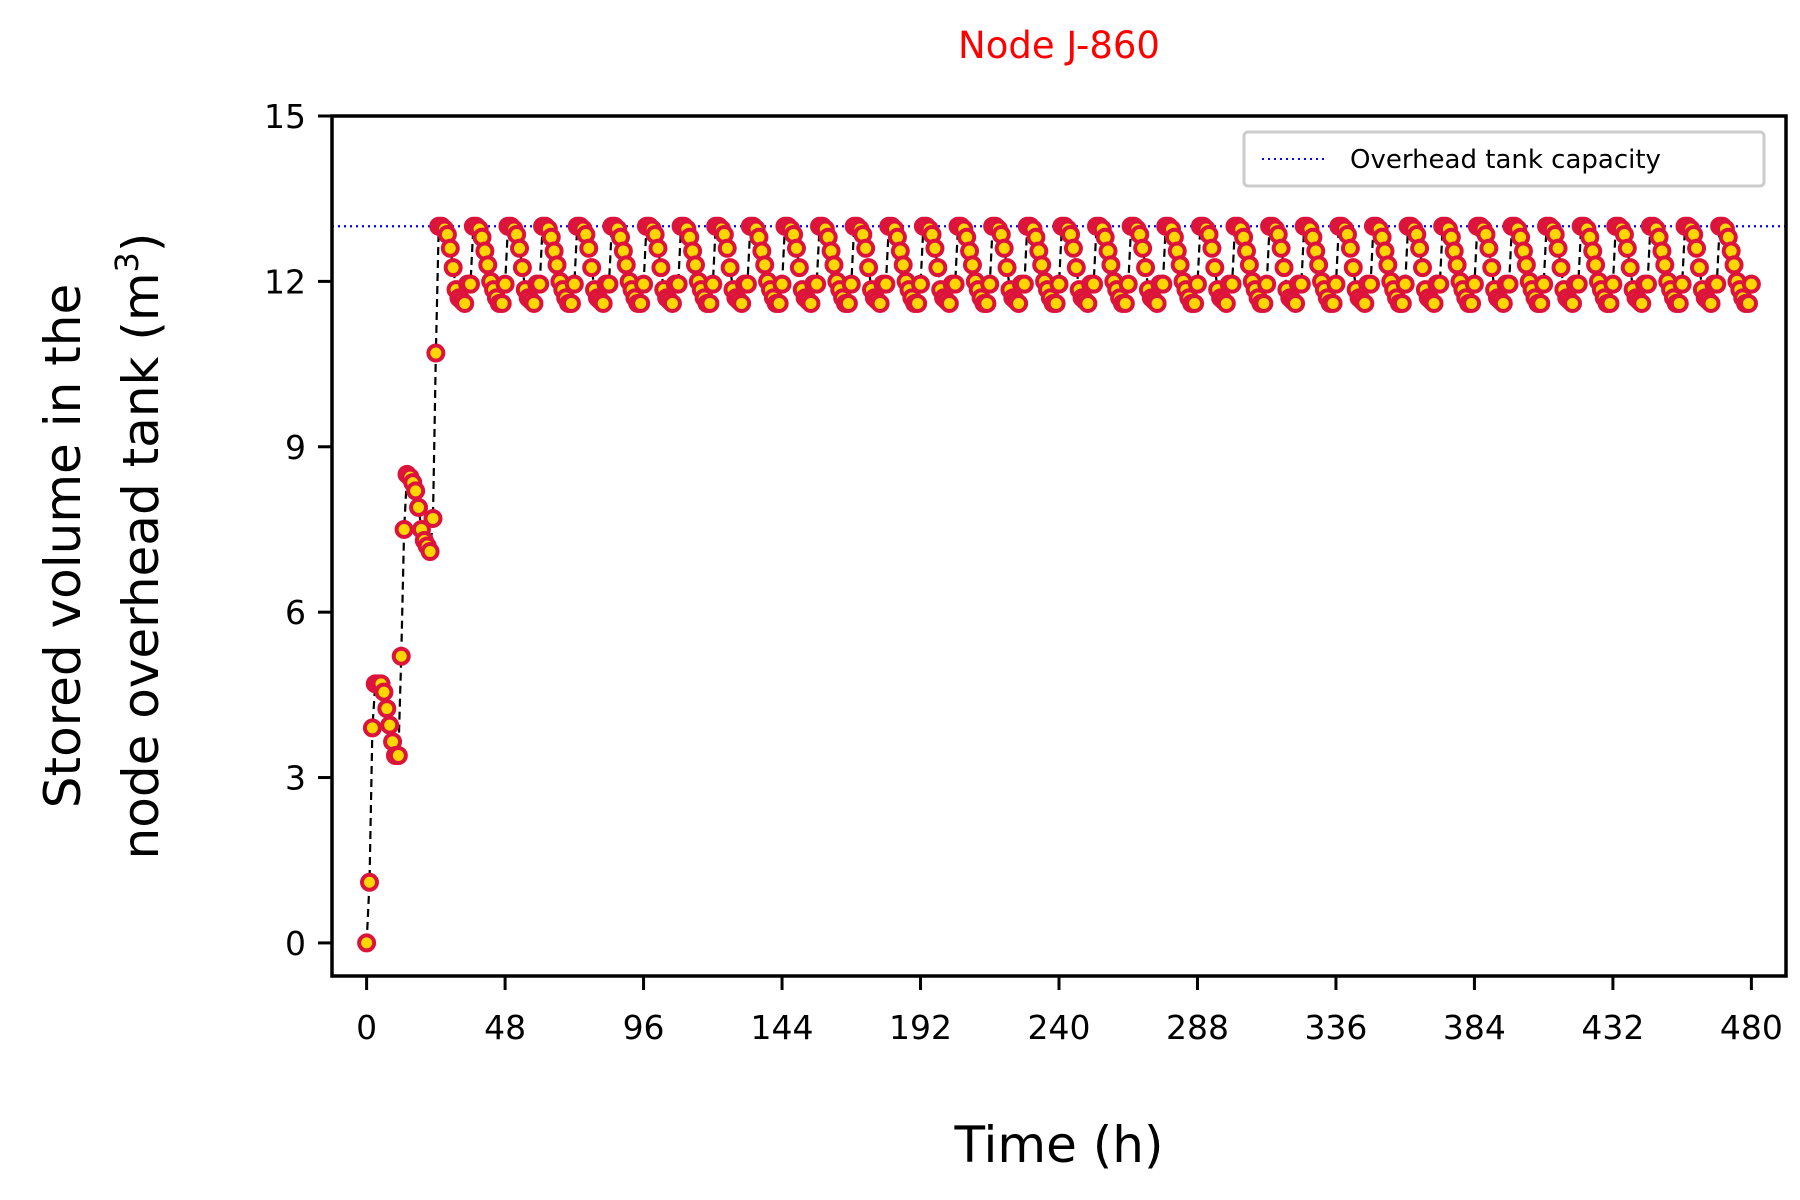 Image resolution: width=1800 pixels, height=1200 pixels. Describe the element at coordinates (644, 1027) in the screenshot. I see `x-tick-label: 96` at that location.